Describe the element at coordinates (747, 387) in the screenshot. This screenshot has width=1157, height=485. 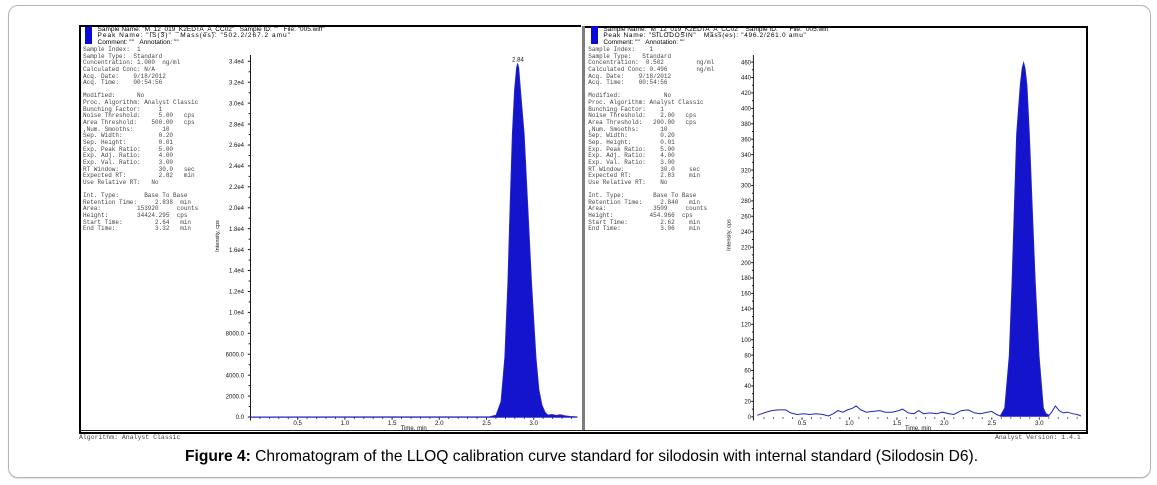
I see `svg-text: 40` at that location.